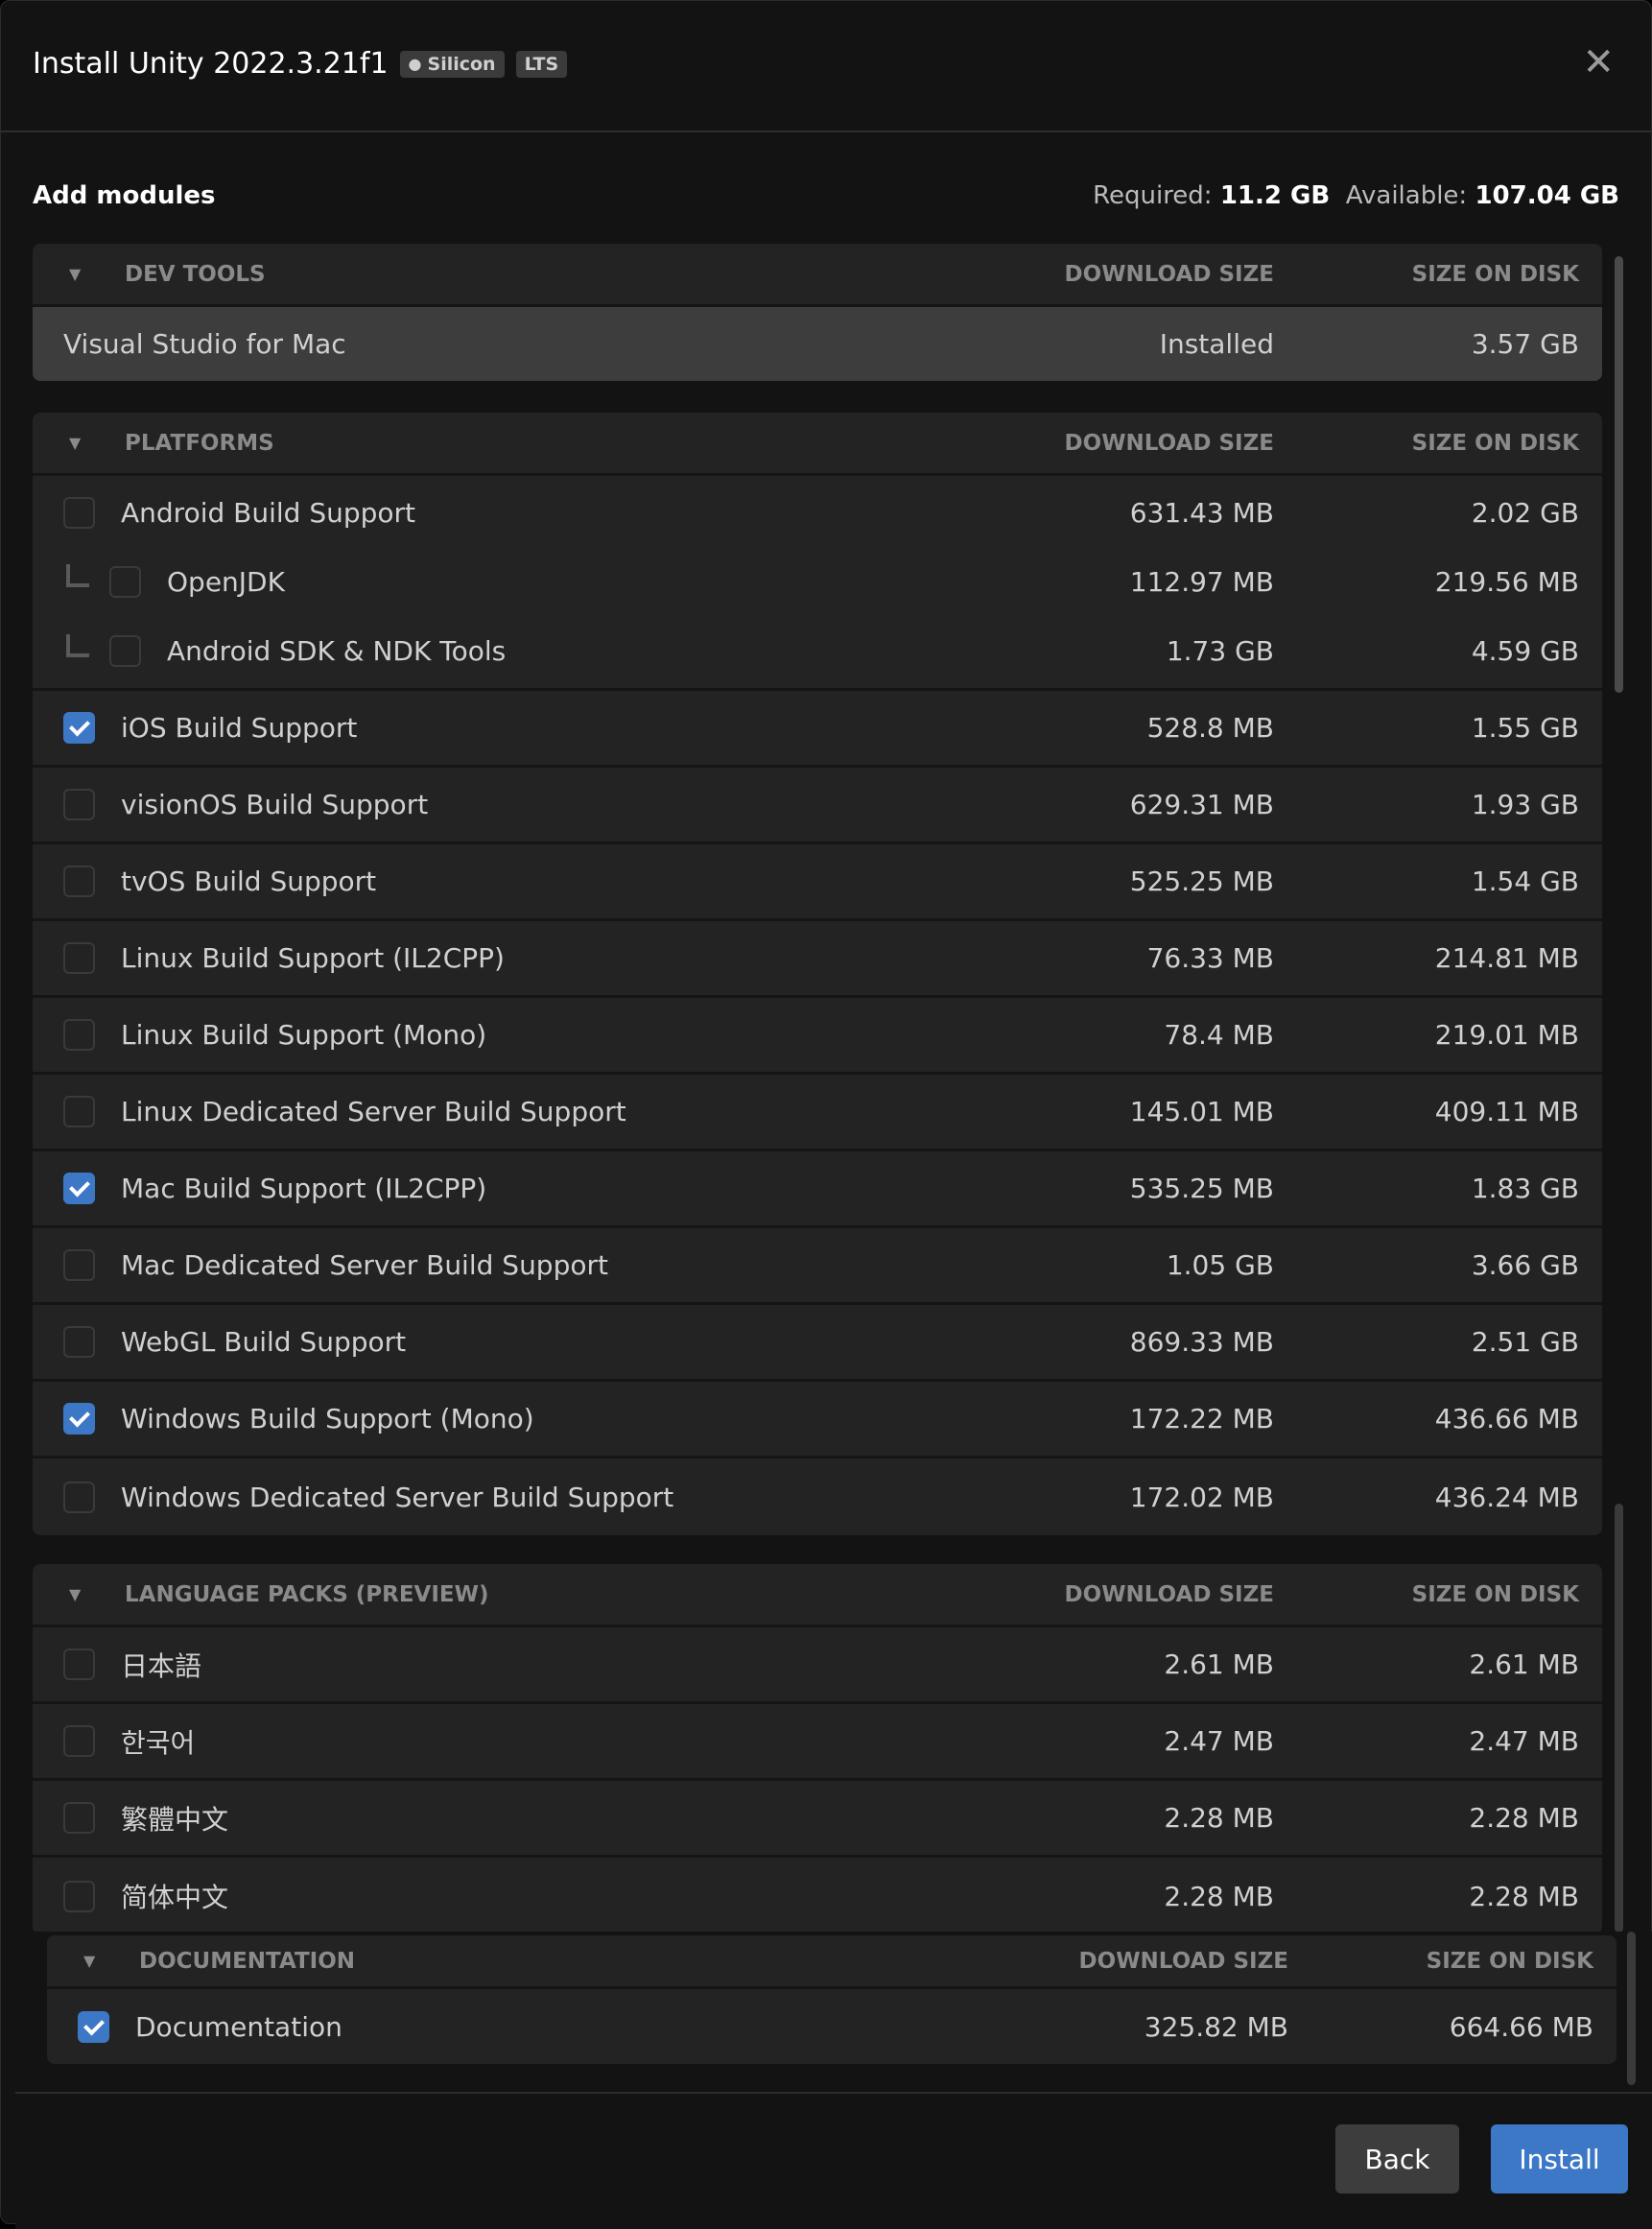 The width and height of the screenshot is (1652, 2229). Describe the element at coordinates (1397, 2158) in the screenshot. I see `back-button: Back` at that location.